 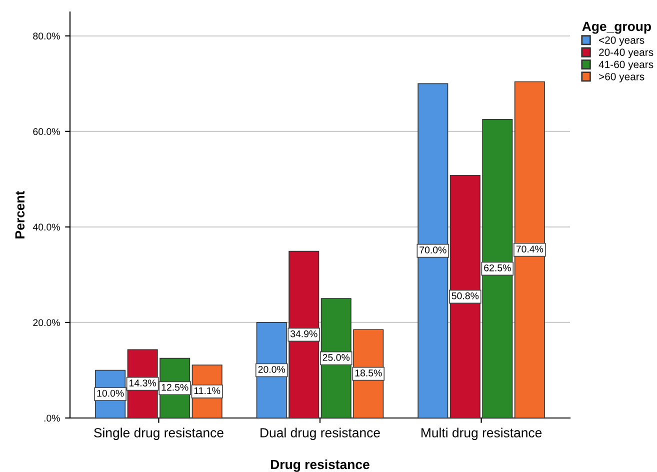 What do you see at coordinates (175, 387) in the screenshot?
I see `data-label: 12.5%` at bounding box center [175, 387].